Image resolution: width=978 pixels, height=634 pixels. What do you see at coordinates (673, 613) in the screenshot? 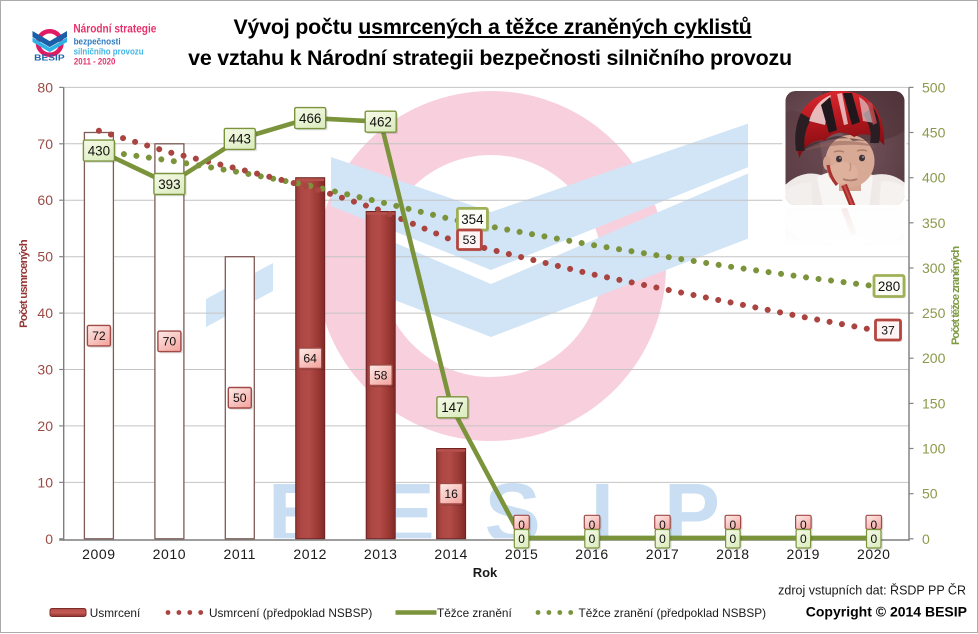
I see `svg-text:Těžce zranění (předpoklad NSBS: Těžce zranění (předpoklad NSBSP)` at bounding box center [673, 613].